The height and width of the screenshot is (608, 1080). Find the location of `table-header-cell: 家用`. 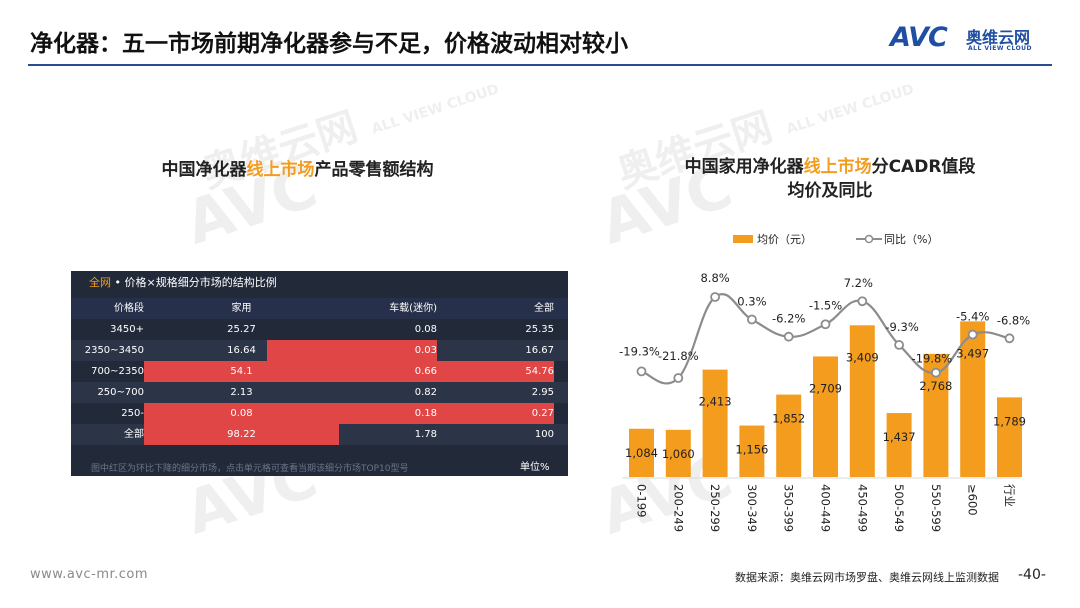

table-header-cell: 家用 is located at coordinates (241, 308).